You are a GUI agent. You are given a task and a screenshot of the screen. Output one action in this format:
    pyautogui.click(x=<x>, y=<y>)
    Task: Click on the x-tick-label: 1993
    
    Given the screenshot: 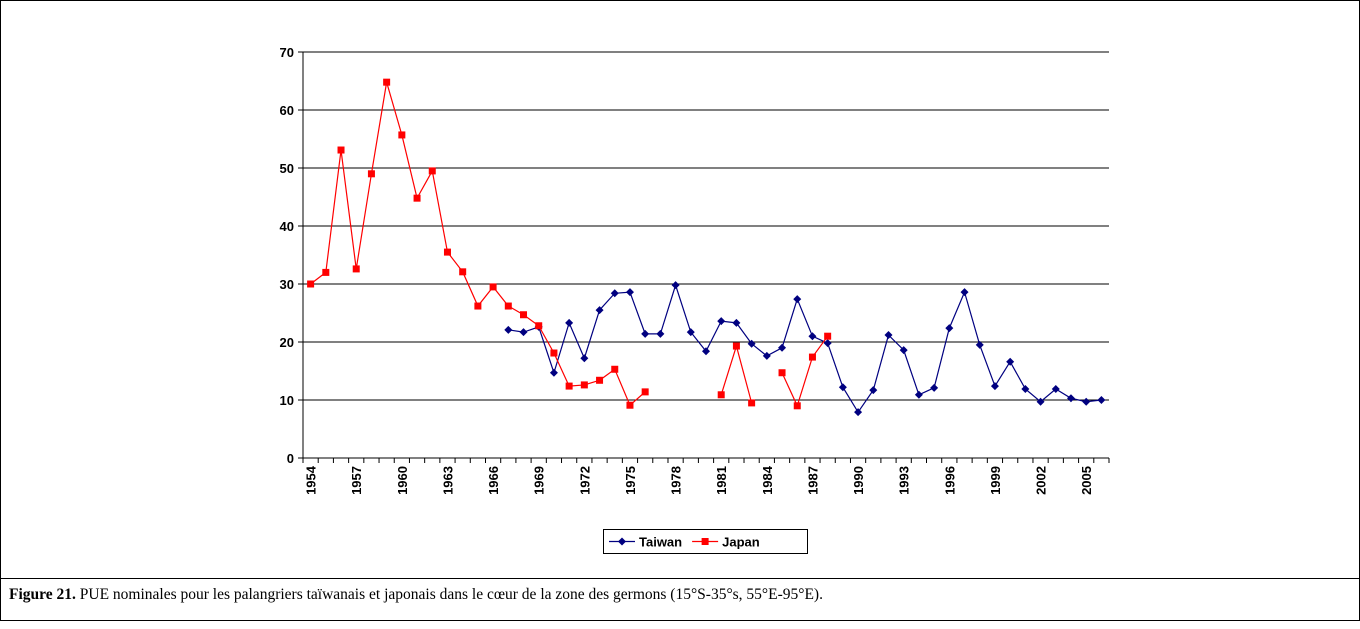 What is the action you would take?
    pyautogui.click(x=904, y=480)
    